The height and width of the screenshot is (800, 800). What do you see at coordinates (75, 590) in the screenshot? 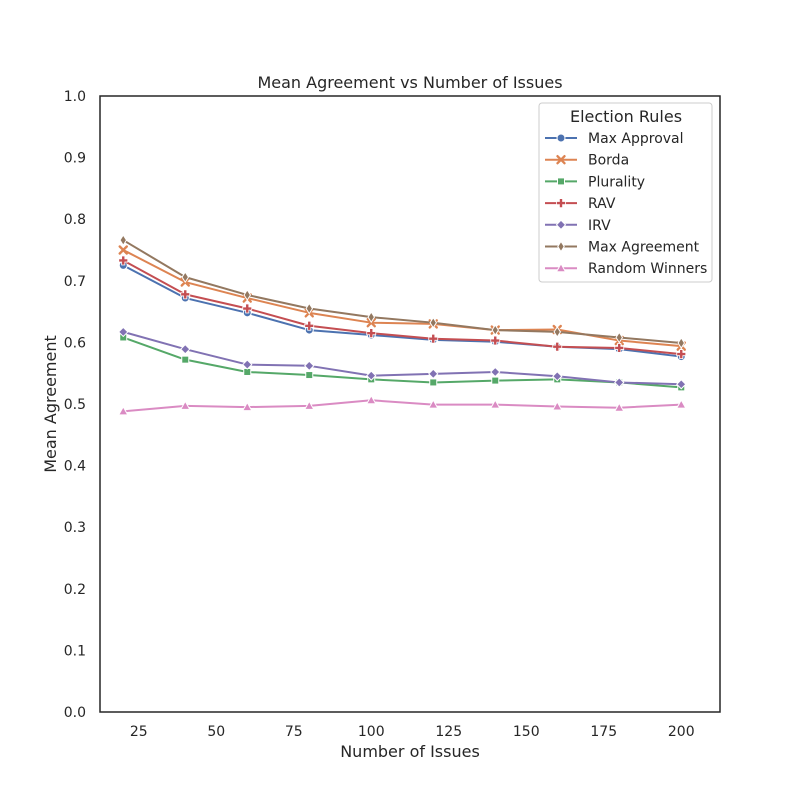
I see `y-tick-label: 0.2` at bounding box center [75, 590].